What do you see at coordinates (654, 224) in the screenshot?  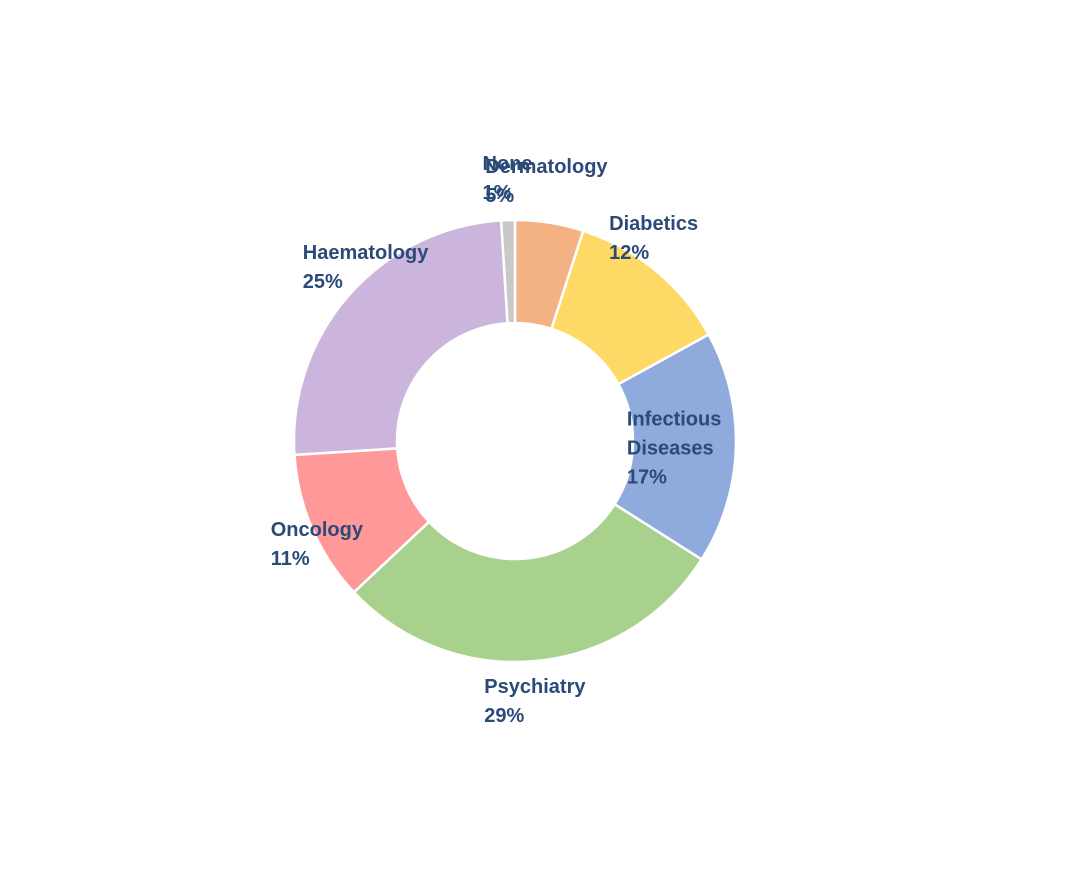 I see `category-label: Diabetics` at bounding box center [654, 224].